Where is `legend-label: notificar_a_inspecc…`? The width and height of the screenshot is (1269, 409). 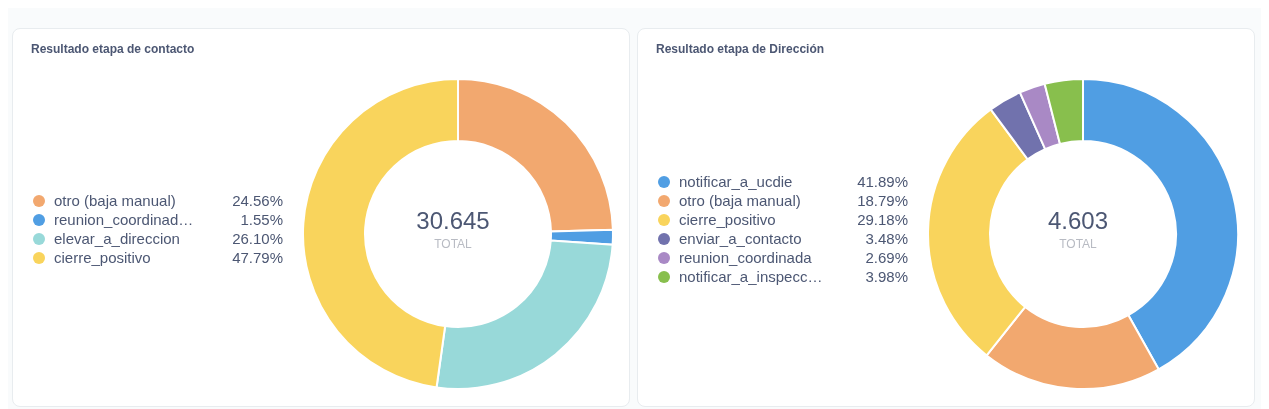
legend-label: notificar_a_inspecc… is located at coordinates (751, 276).